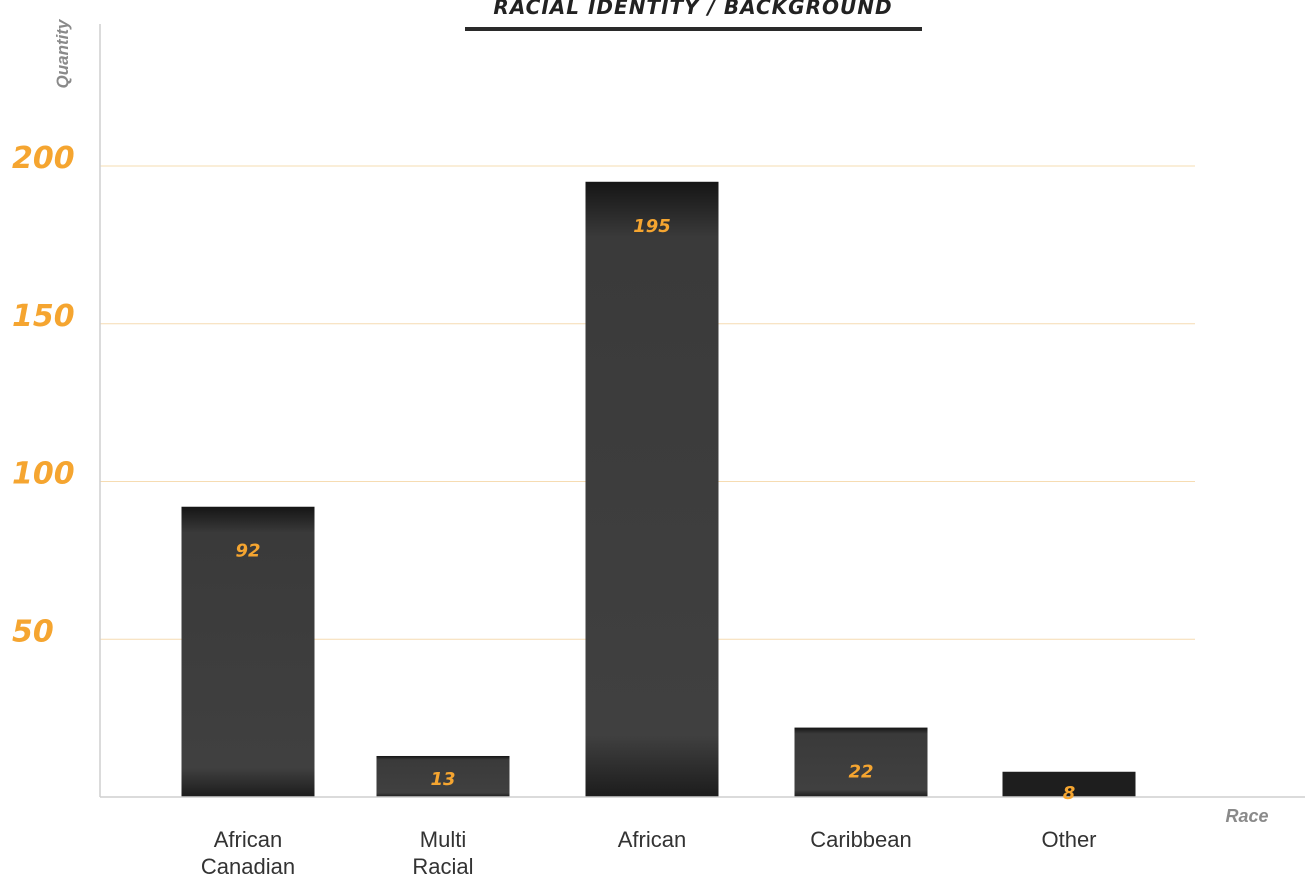 This screenshot has height=879, width=1307. What do you see at coordinates (43, 474) in the screenshot?
I see `y-tick-label: 100` at bounding box center [43, 474].